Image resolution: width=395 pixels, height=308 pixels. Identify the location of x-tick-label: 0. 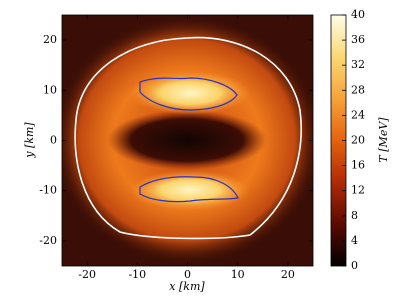
(187, 274).